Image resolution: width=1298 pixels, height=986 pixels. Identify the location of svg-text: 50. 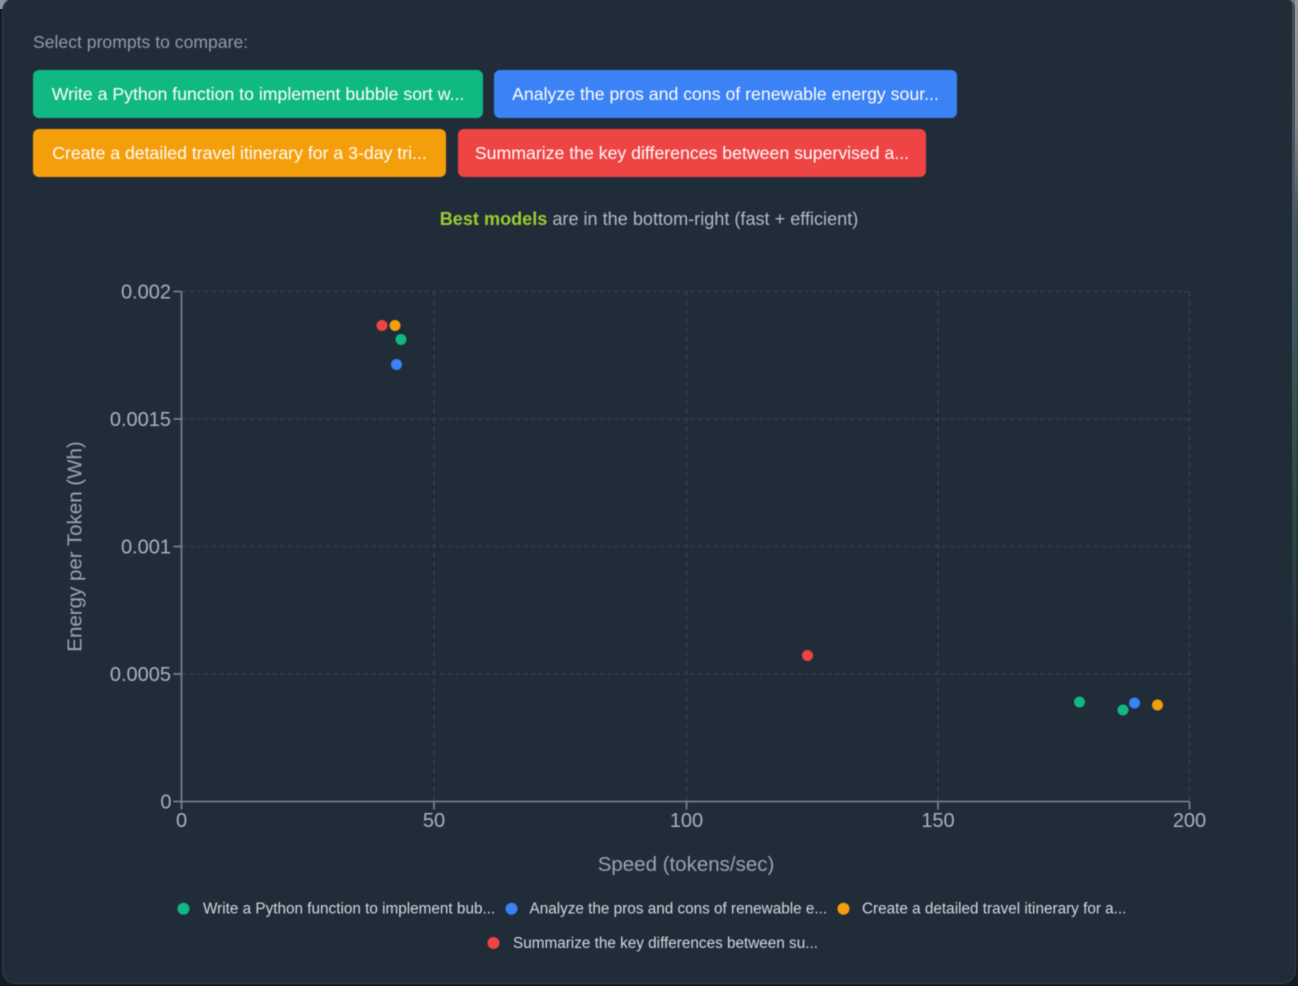
(434, 821).